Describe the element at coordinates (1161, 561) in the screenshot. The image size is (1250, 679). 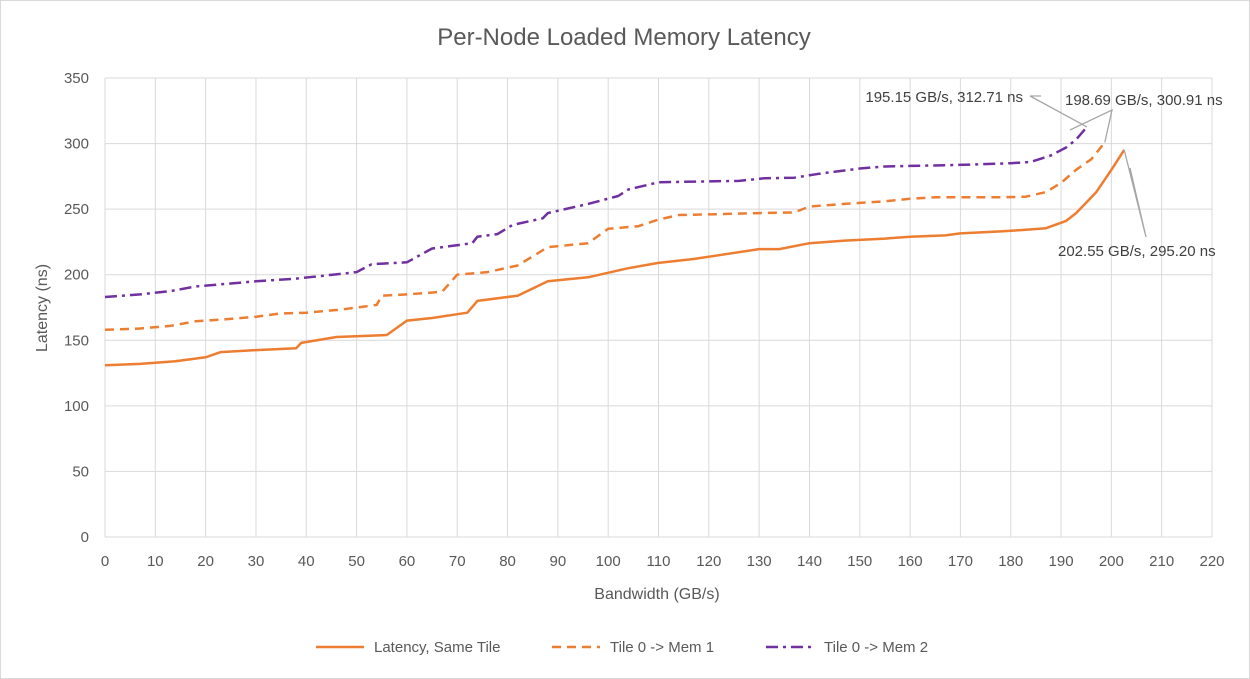
I see `x-tick-label: 210` at that location.